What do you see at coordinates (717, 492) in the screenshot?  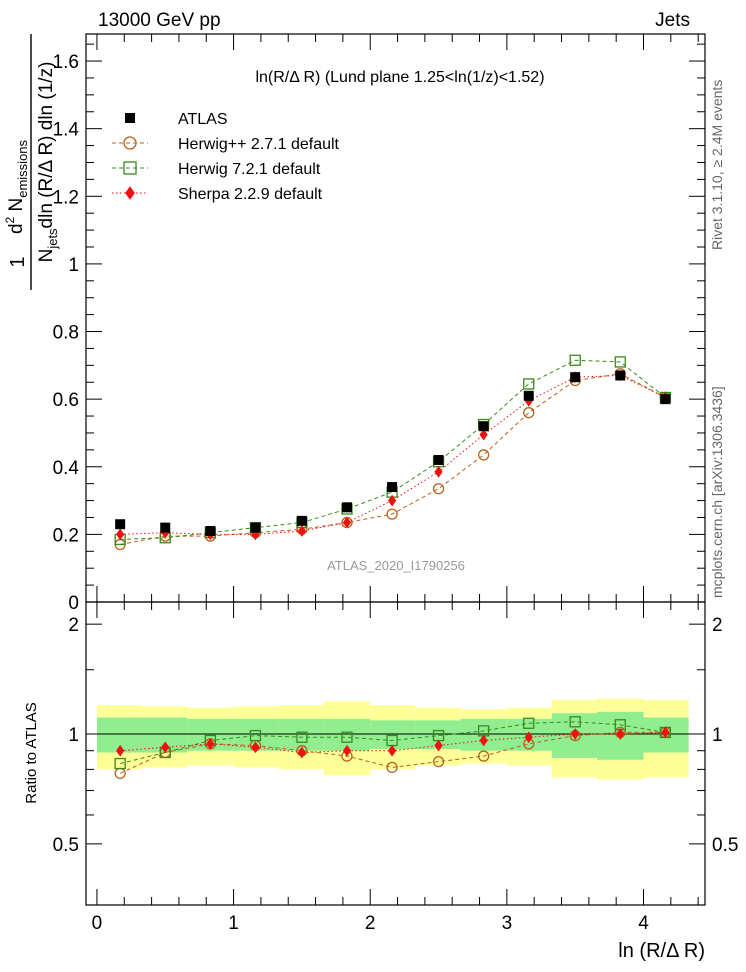 I see `mcplots-label: mcplots.cern.ch [arXiv:1306.3436]` at bounding box center [717, 492].